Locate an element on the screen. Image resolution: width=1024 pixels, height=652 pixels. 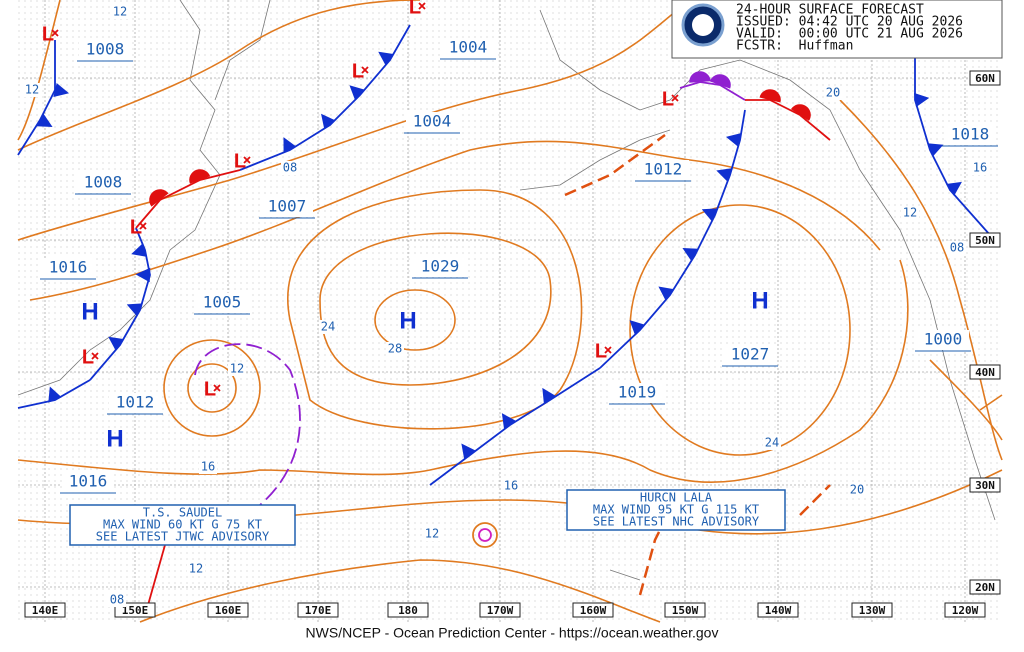
pressure-label: 1018 is located at coordinates (970, 134).